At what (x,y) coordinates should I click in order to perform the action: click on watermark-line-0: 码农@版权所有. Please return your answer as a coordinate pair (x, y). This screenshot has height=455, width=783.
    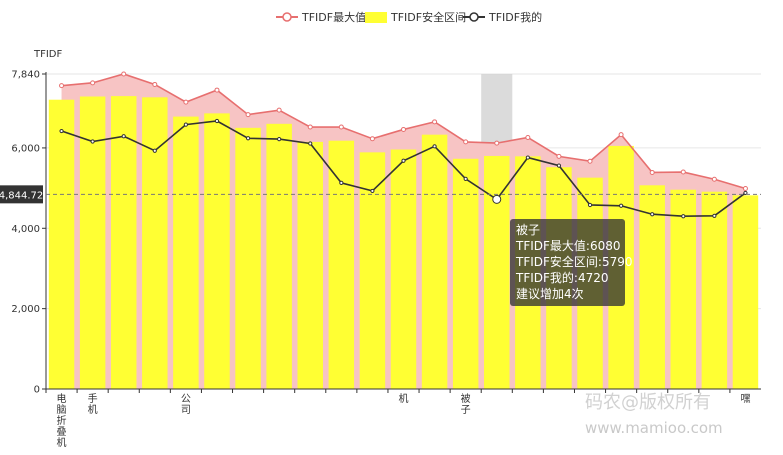
    Looking at the image, I should click on (648, 402).